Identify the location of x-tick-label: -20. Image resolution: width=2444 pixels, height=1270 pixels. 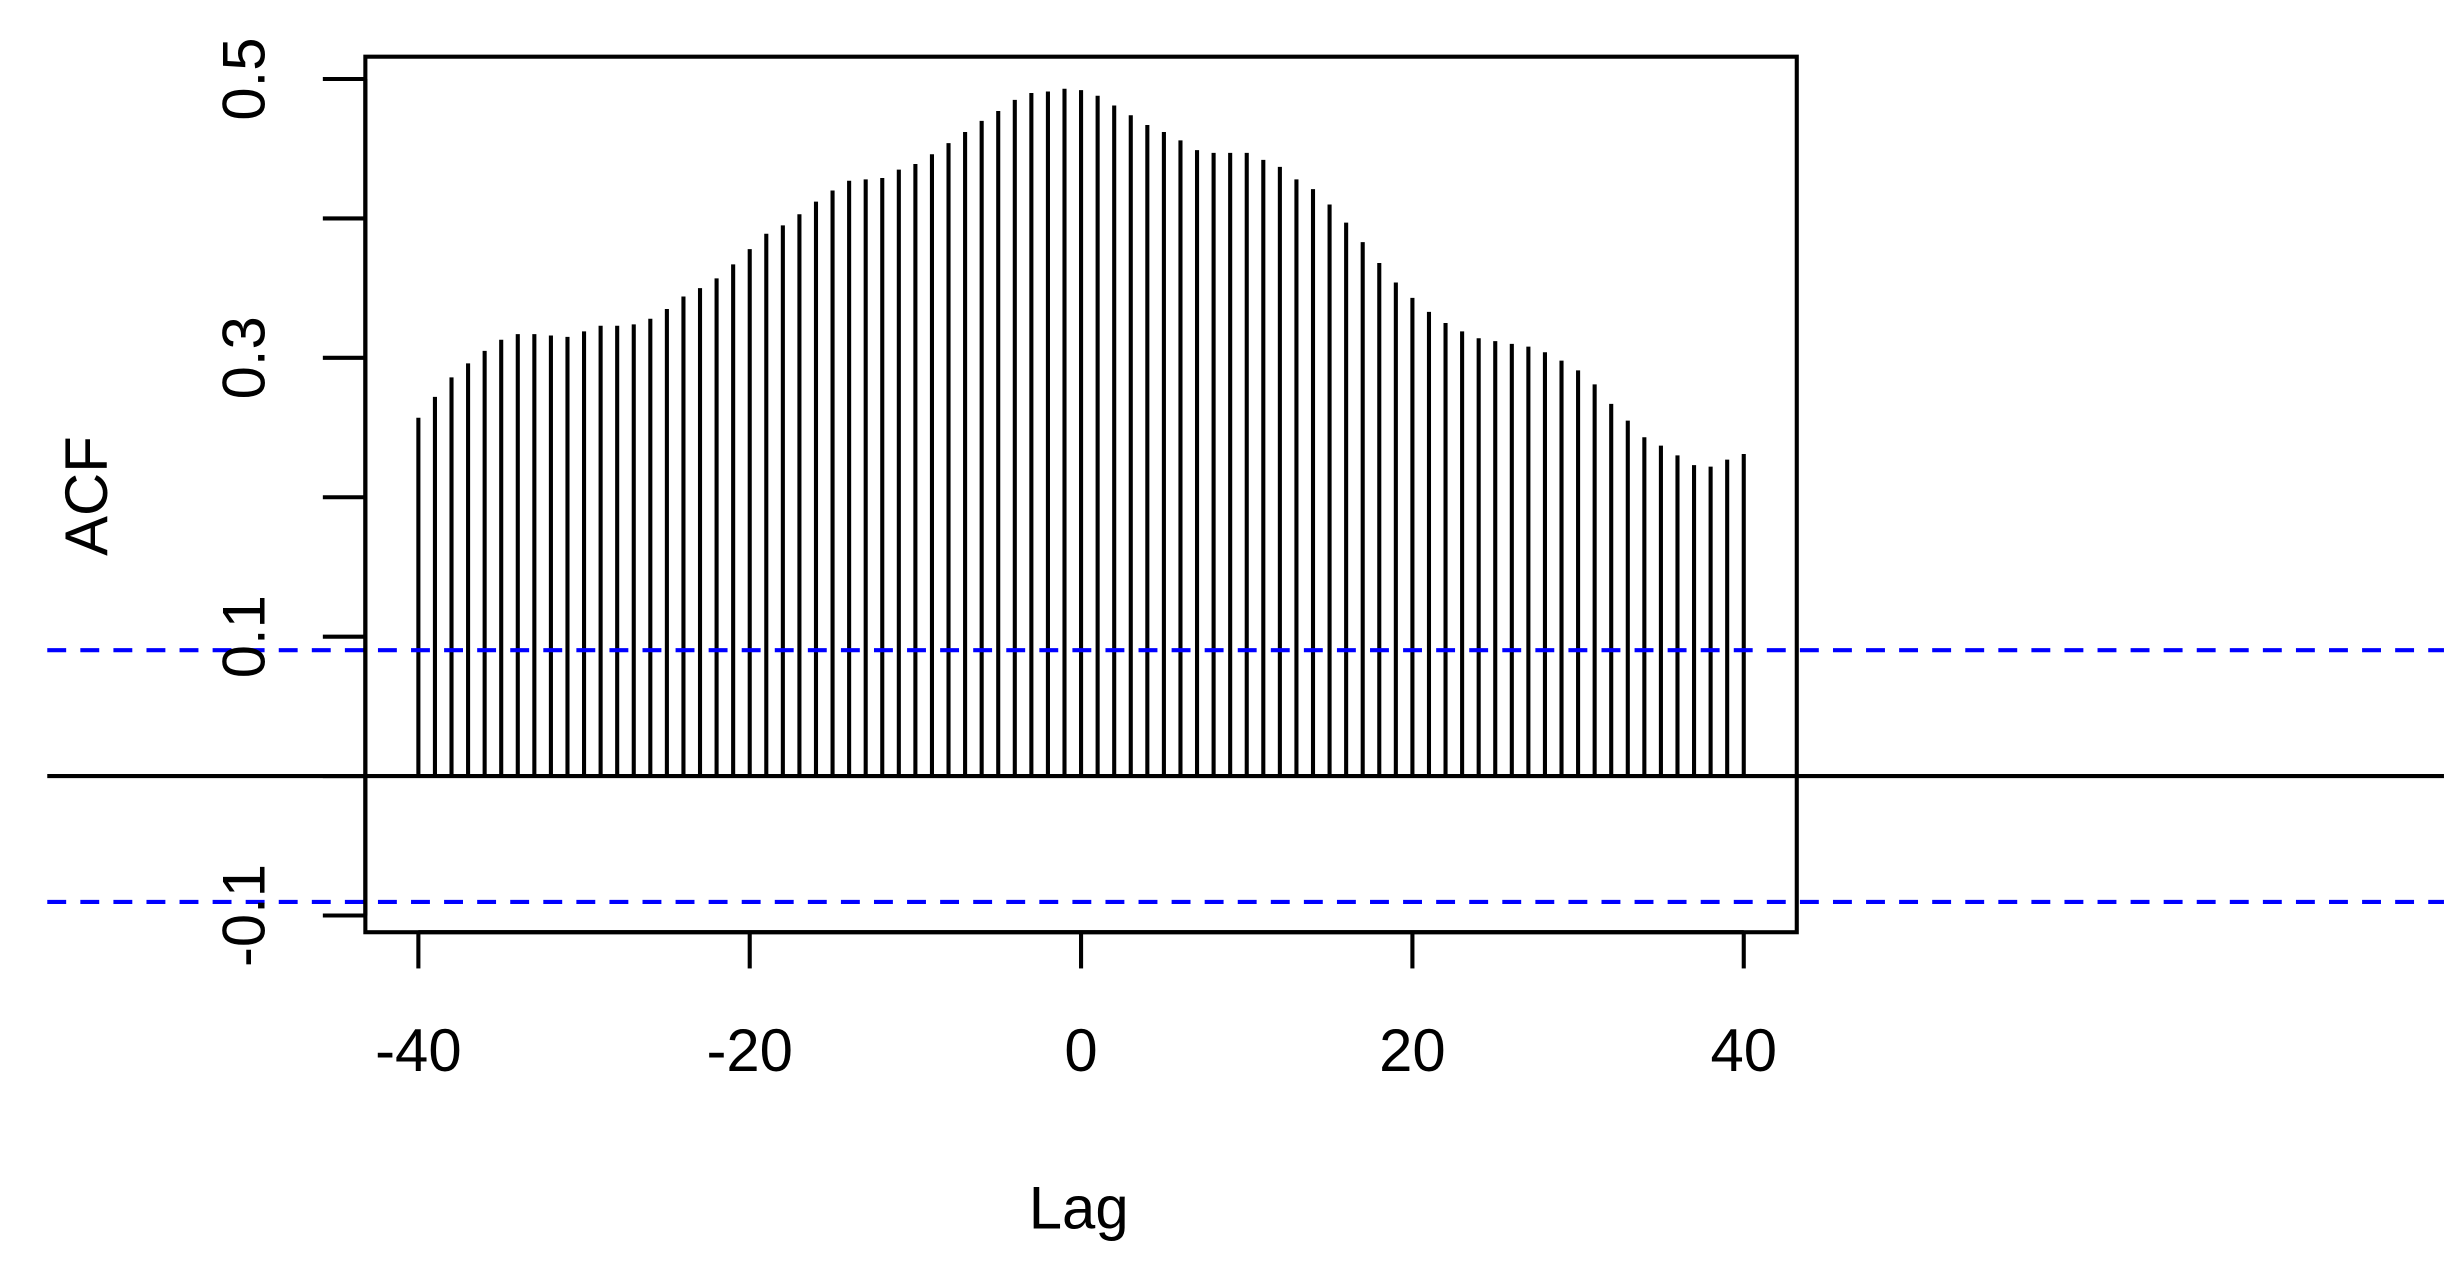
(749, 1050).